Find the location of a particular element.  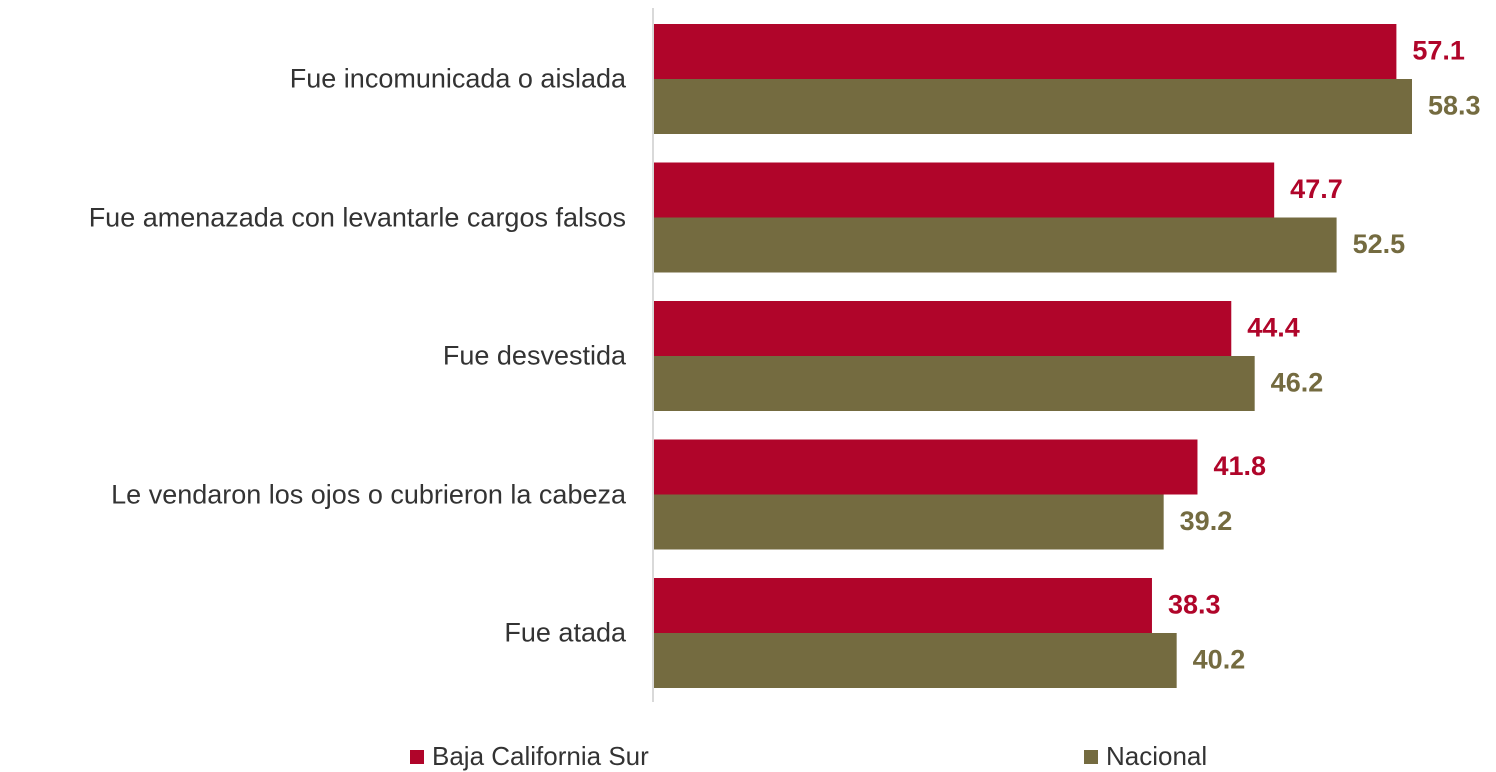

value-label: 46.2 is located at coordinates (1297, 383).